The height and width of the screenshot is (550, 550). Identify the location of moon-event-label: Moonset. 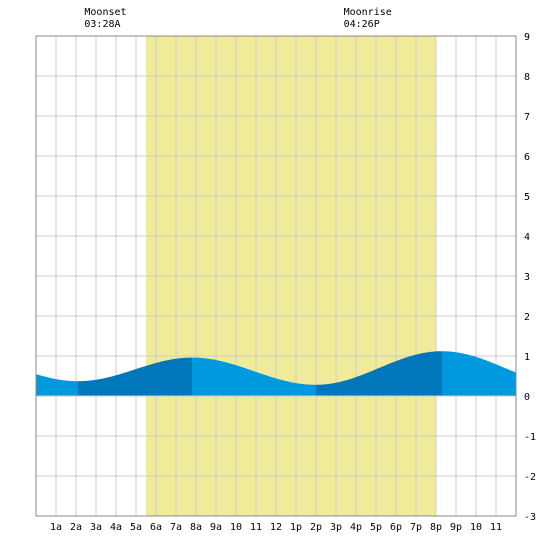
(105, 12).